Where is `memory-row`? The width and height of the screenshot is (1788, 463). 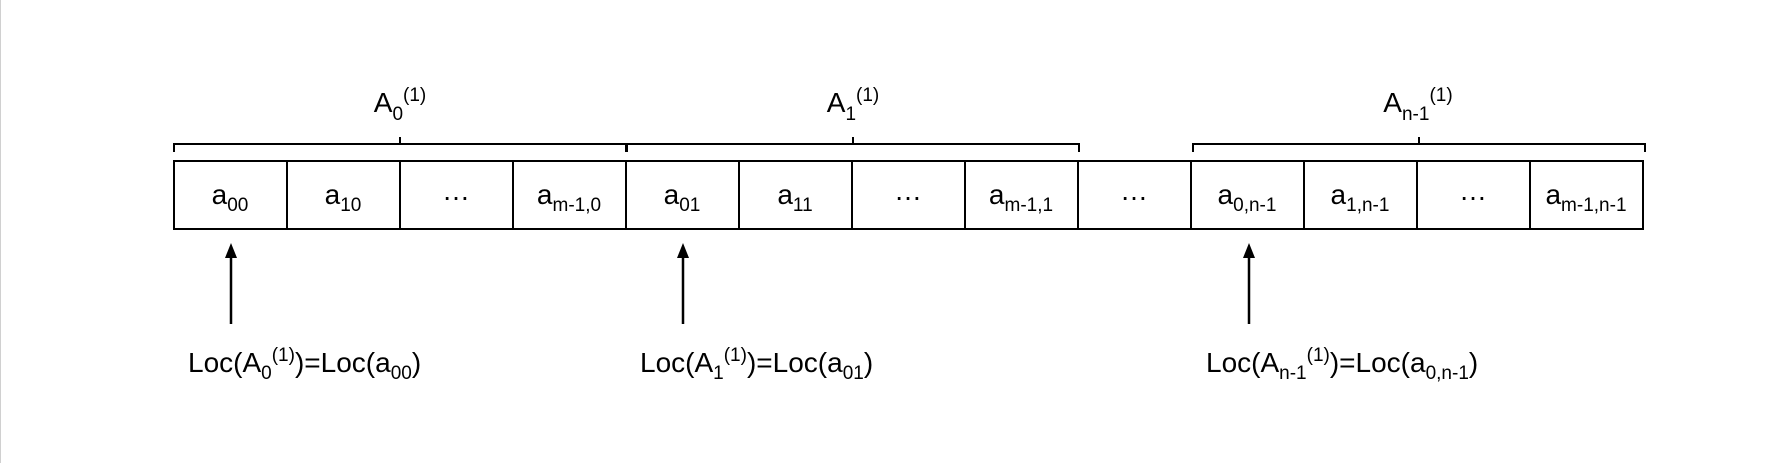
memory-row is located at coordinates (908, 195).